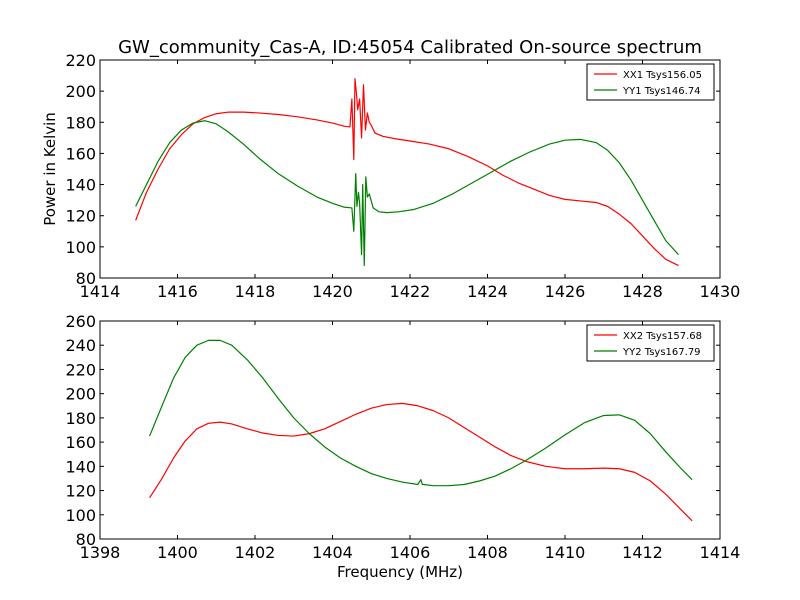  Describe the element at coordinates (410, 552) in the screenshot. I see `x-tick-label: 1406` at that location.